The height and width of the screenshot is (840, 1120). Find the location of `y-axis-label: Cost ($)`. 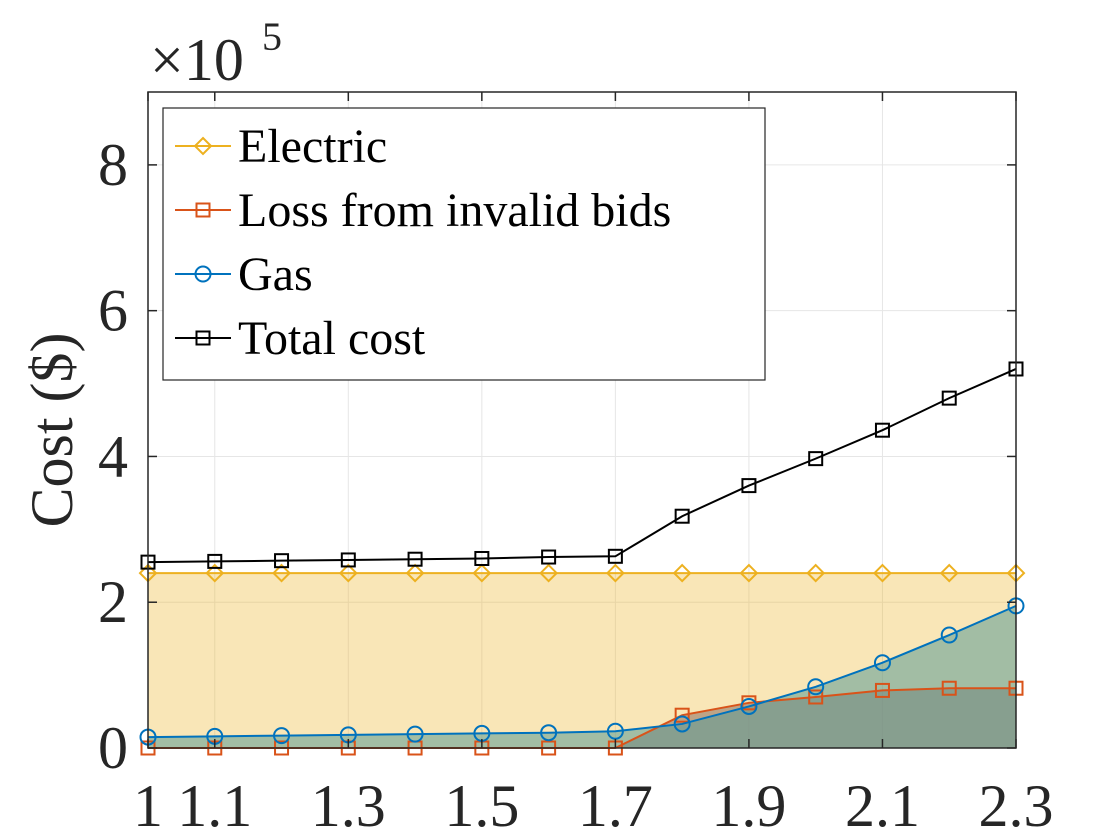

y-axis-label: Cost ($) is located at coordinates (52, 430).